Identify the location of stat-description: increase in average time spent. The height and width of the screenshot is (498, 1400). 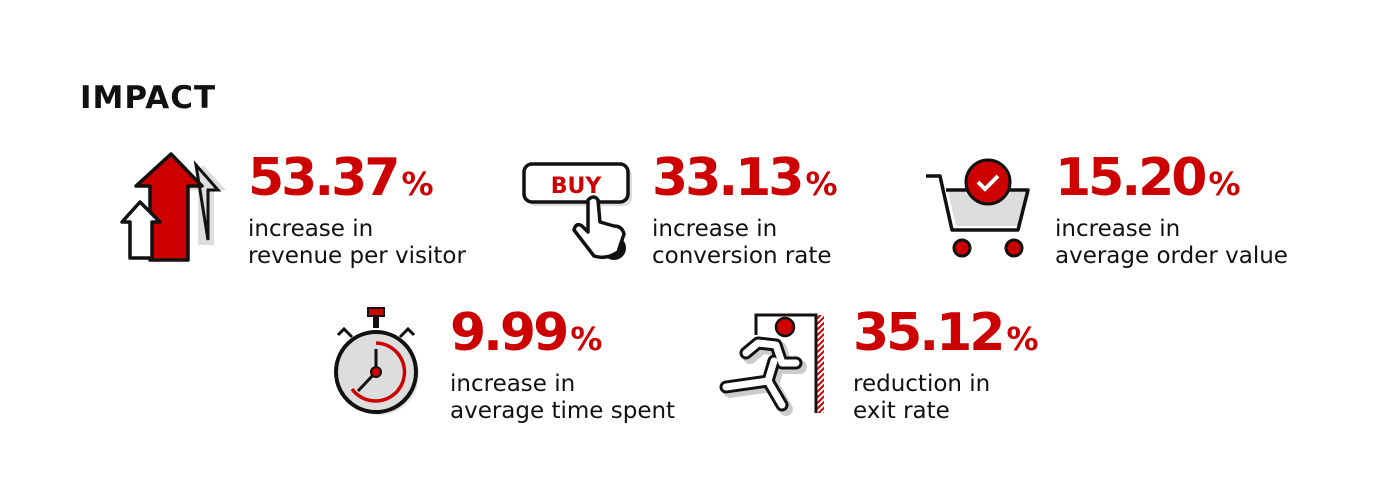
(563, 397).